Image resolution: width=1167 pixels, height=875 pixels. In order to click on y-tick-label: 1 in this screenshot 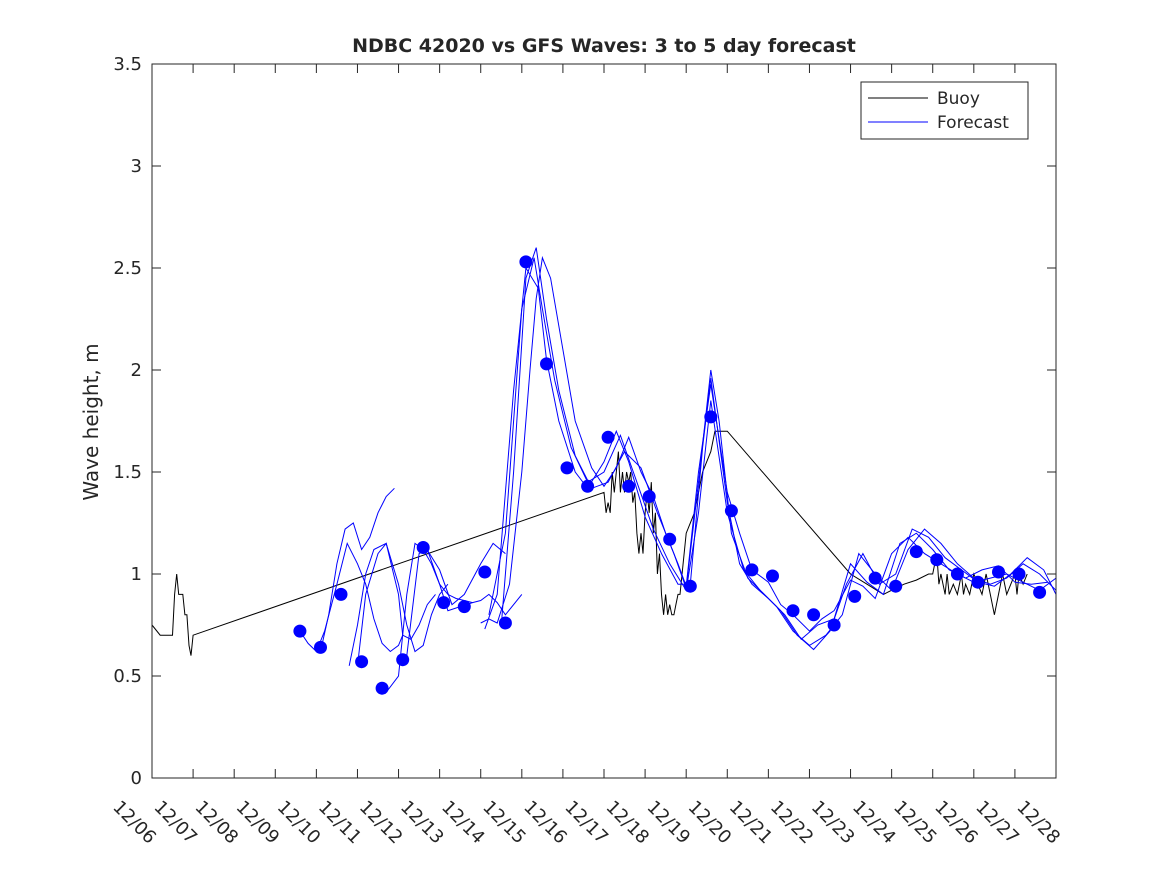, I will do `click(136, 574)`.